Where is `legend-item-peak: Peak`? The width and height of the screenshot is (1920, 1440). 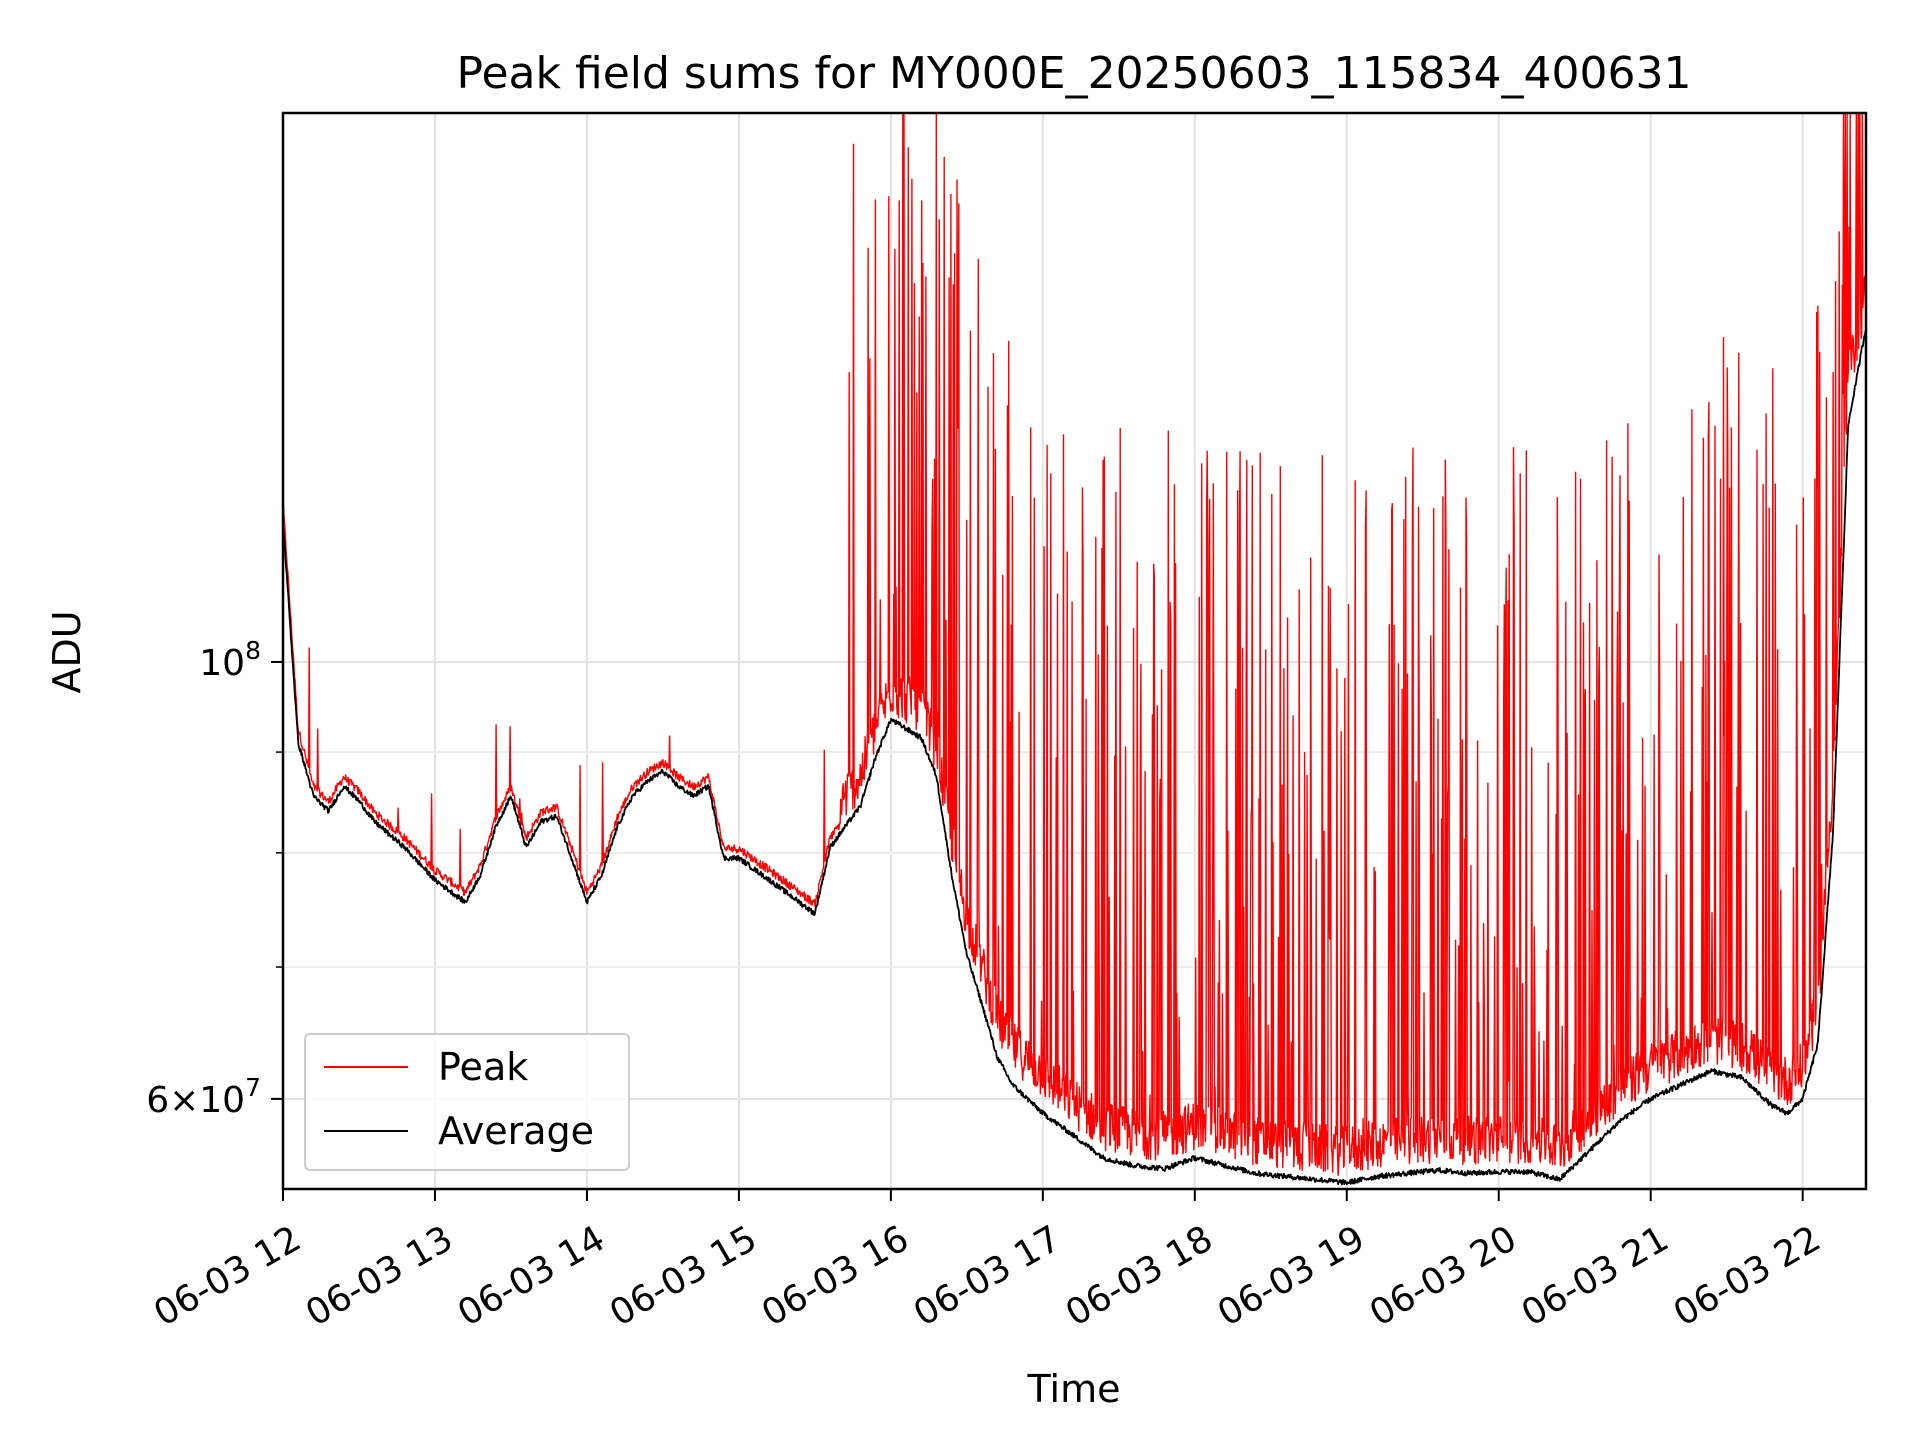 legend-item-peak: Peak is located at coordinates (426, 1067).